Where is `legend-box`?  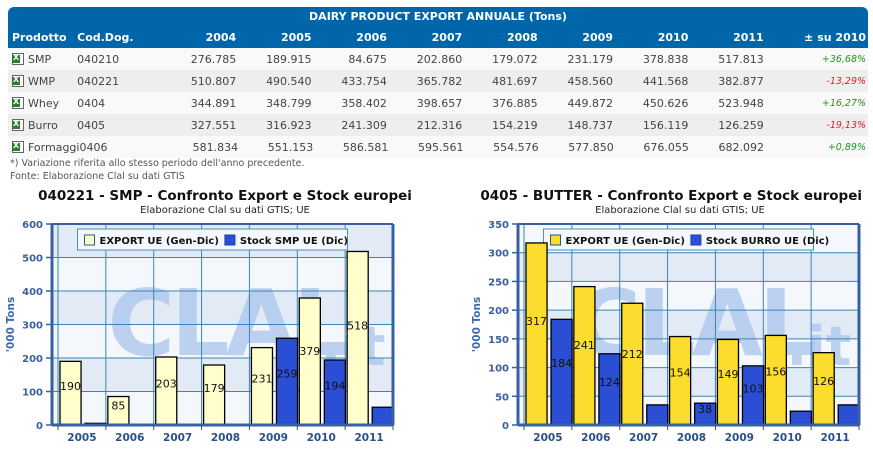
legend-box is located at coordinates (678, 239).